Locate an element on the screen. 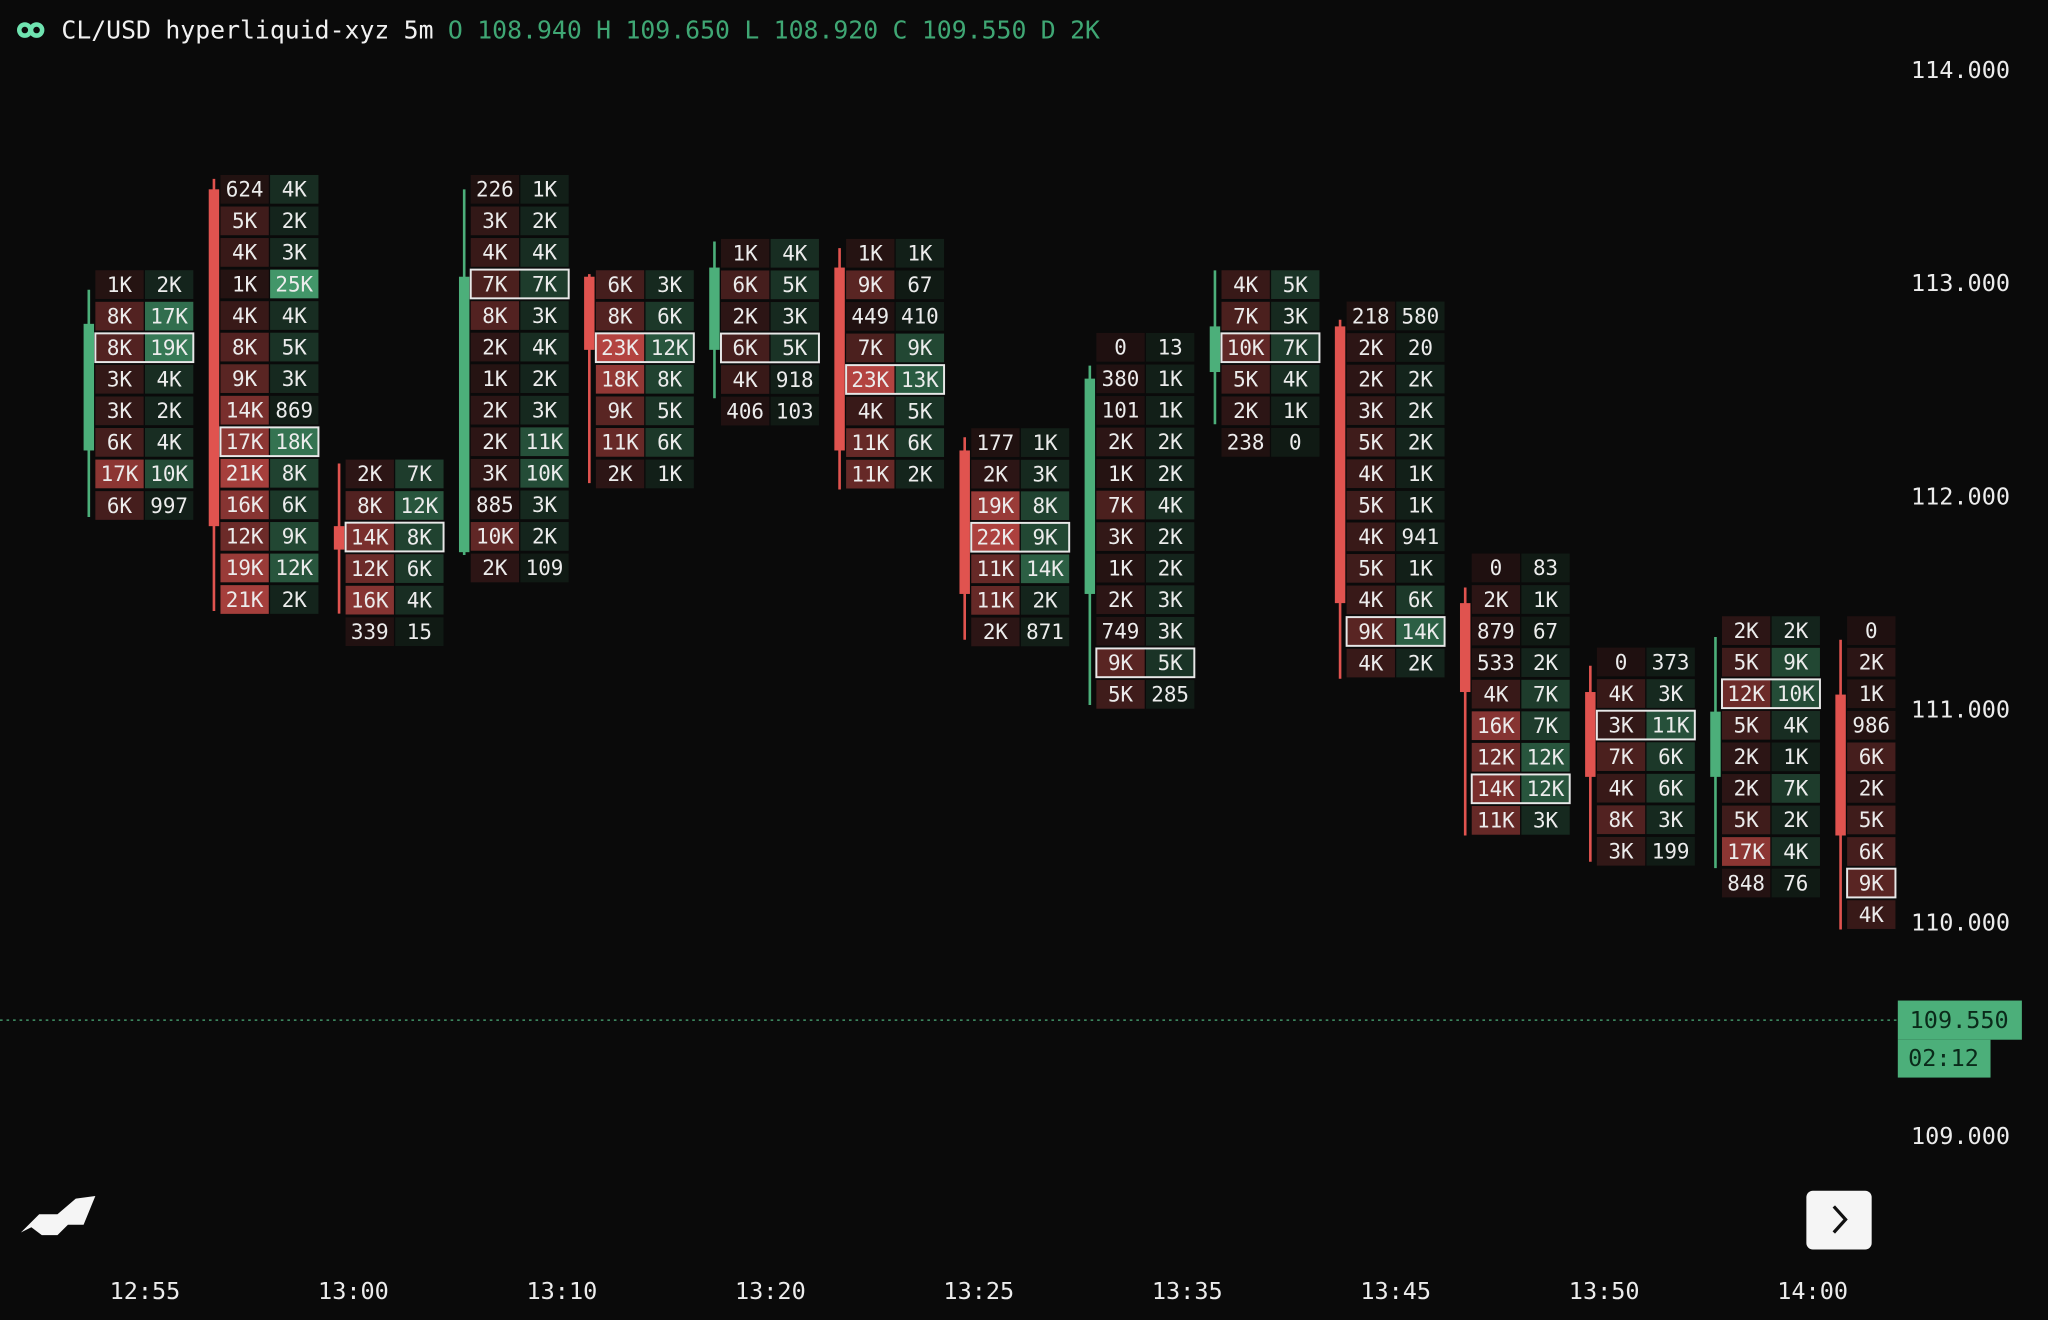 This screenshot has height=1320, width=2048. cell-volume: 17K is located at coordinates (1746, 852).